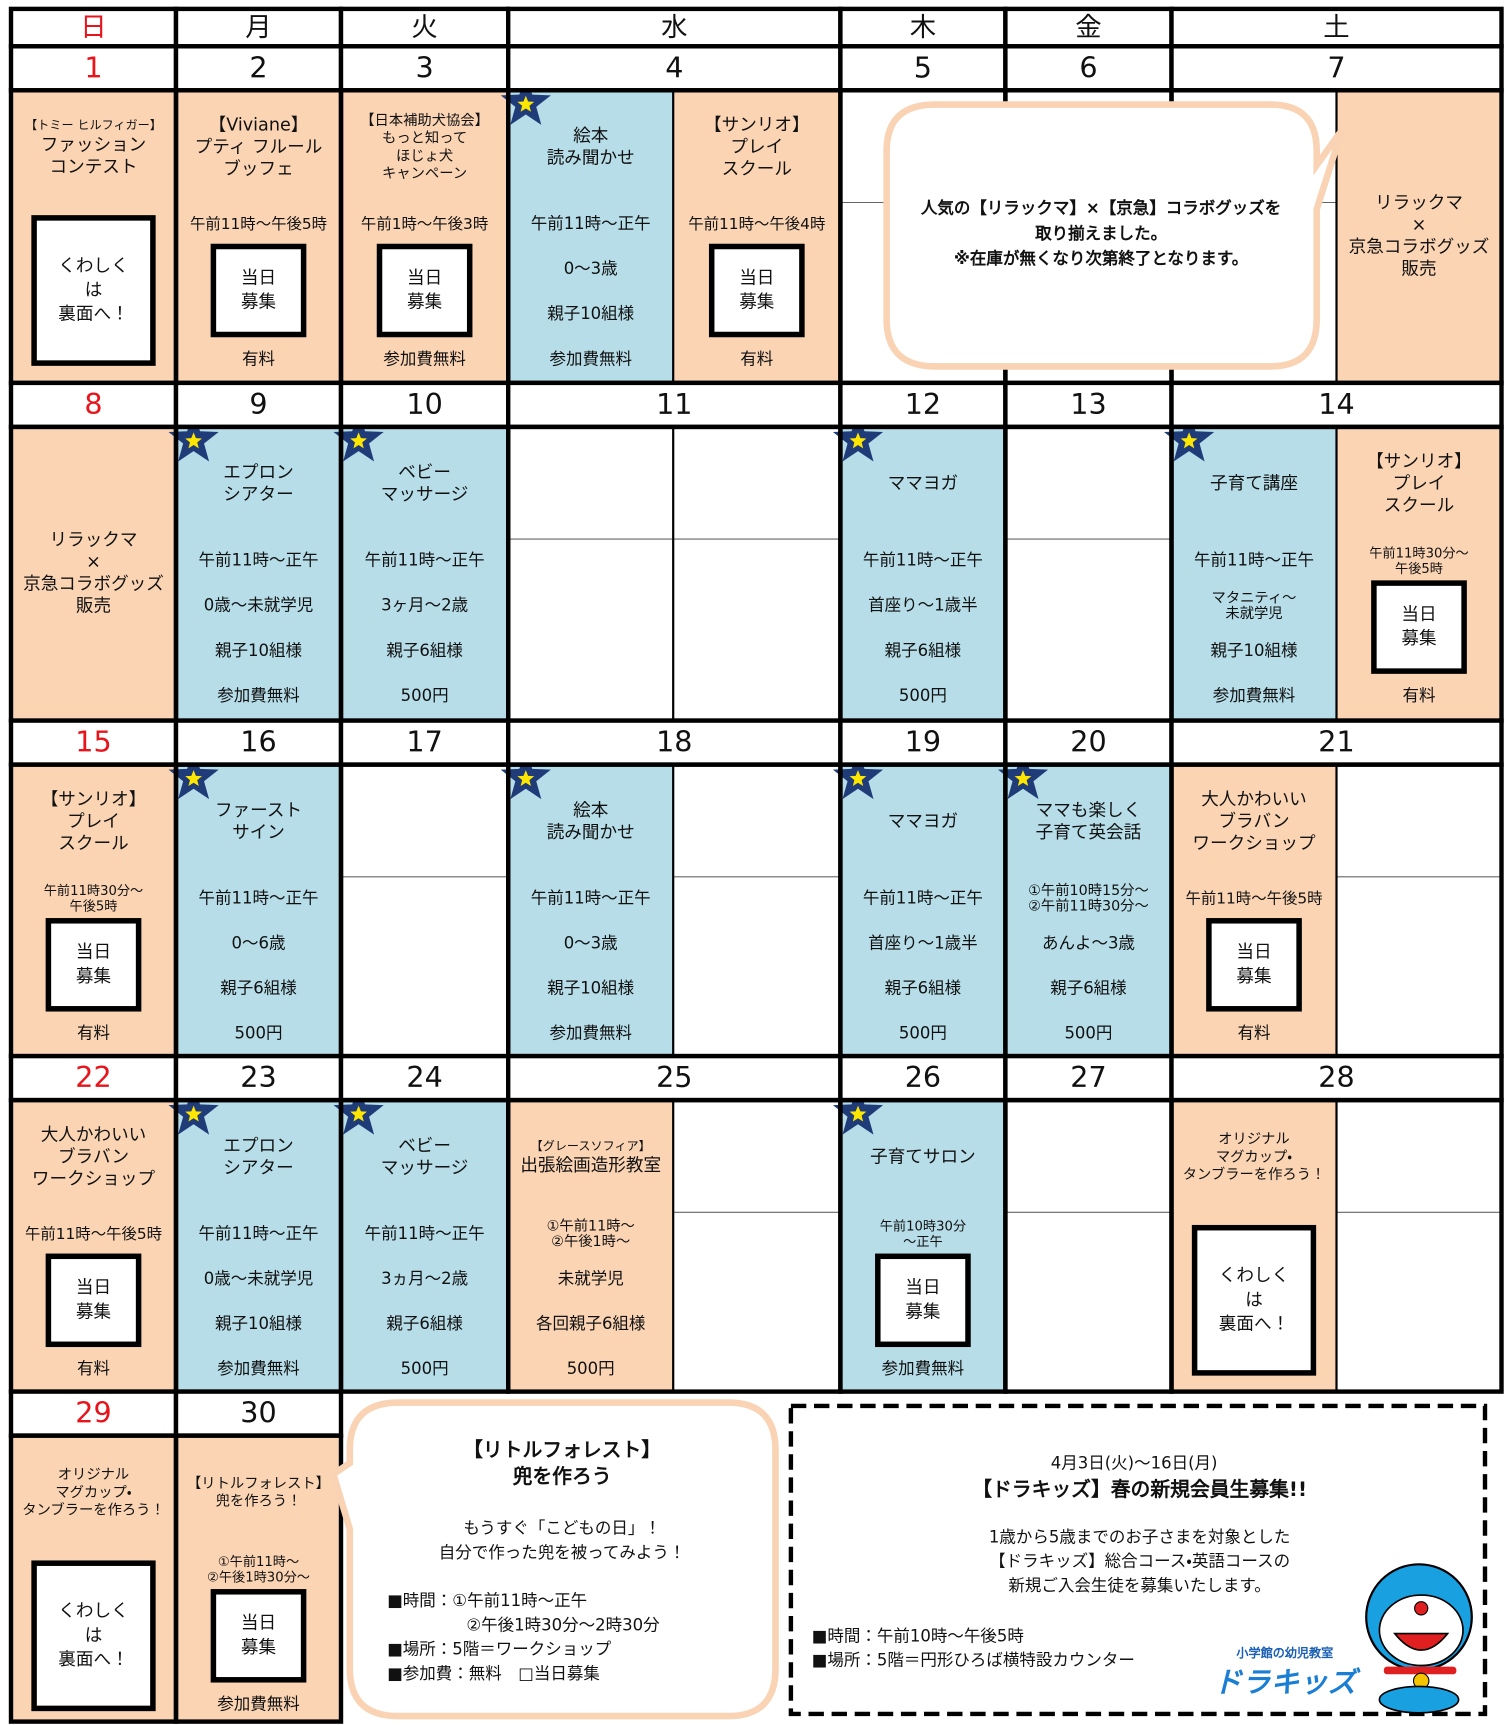 The image size is (1507, 1725). What do you see at coordinates (1419, 506) in the screenshot?
I see `event-title: スクール` at bounding box center [1419, 506].